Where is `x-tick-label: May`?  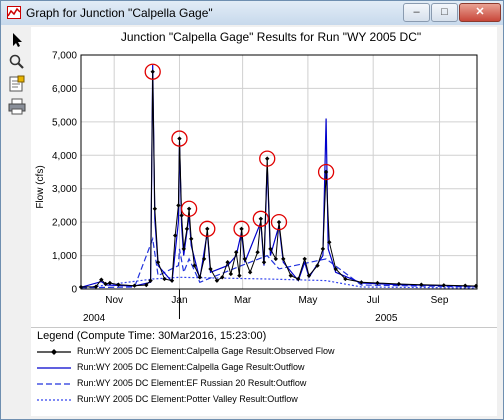 x-tick-label: May is located at coordinates (307, 300).